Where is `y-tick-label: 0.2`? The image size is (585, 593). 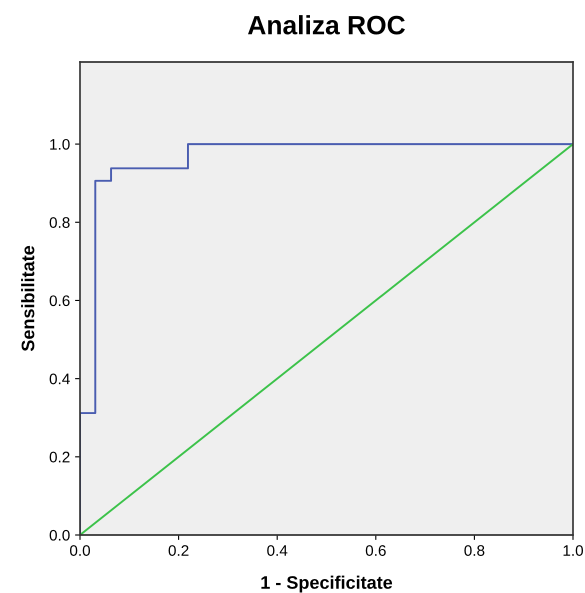 y-tick-label: 0.2 is located at coordinates (60, 457).